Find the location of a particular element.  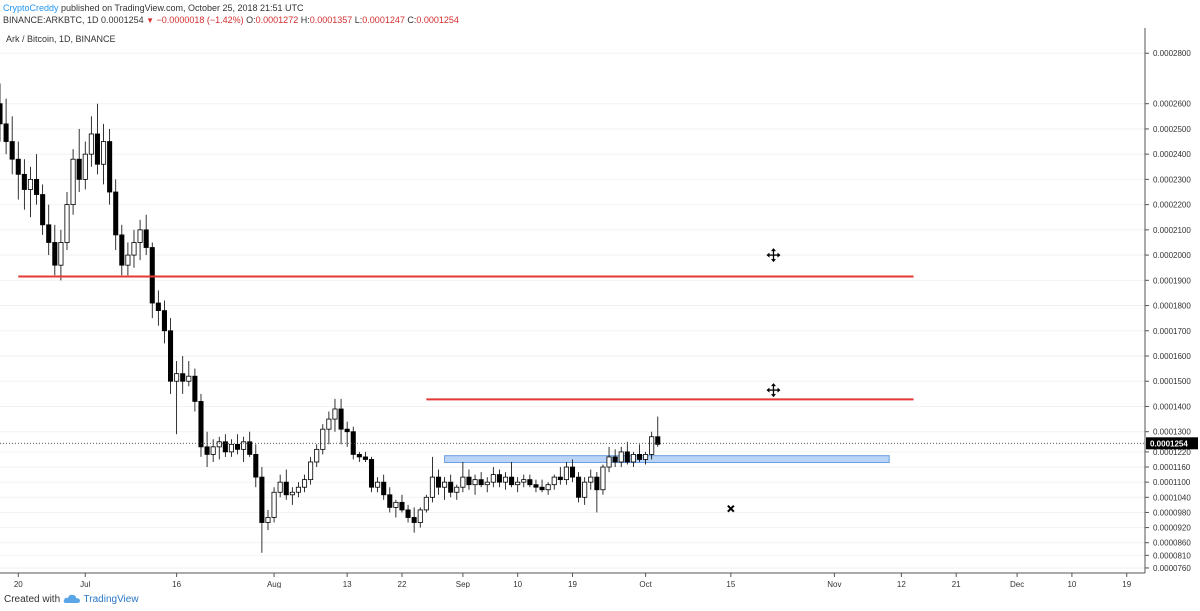

y-tick-label: 0.0001160 is located at coordinates (1172, 467).